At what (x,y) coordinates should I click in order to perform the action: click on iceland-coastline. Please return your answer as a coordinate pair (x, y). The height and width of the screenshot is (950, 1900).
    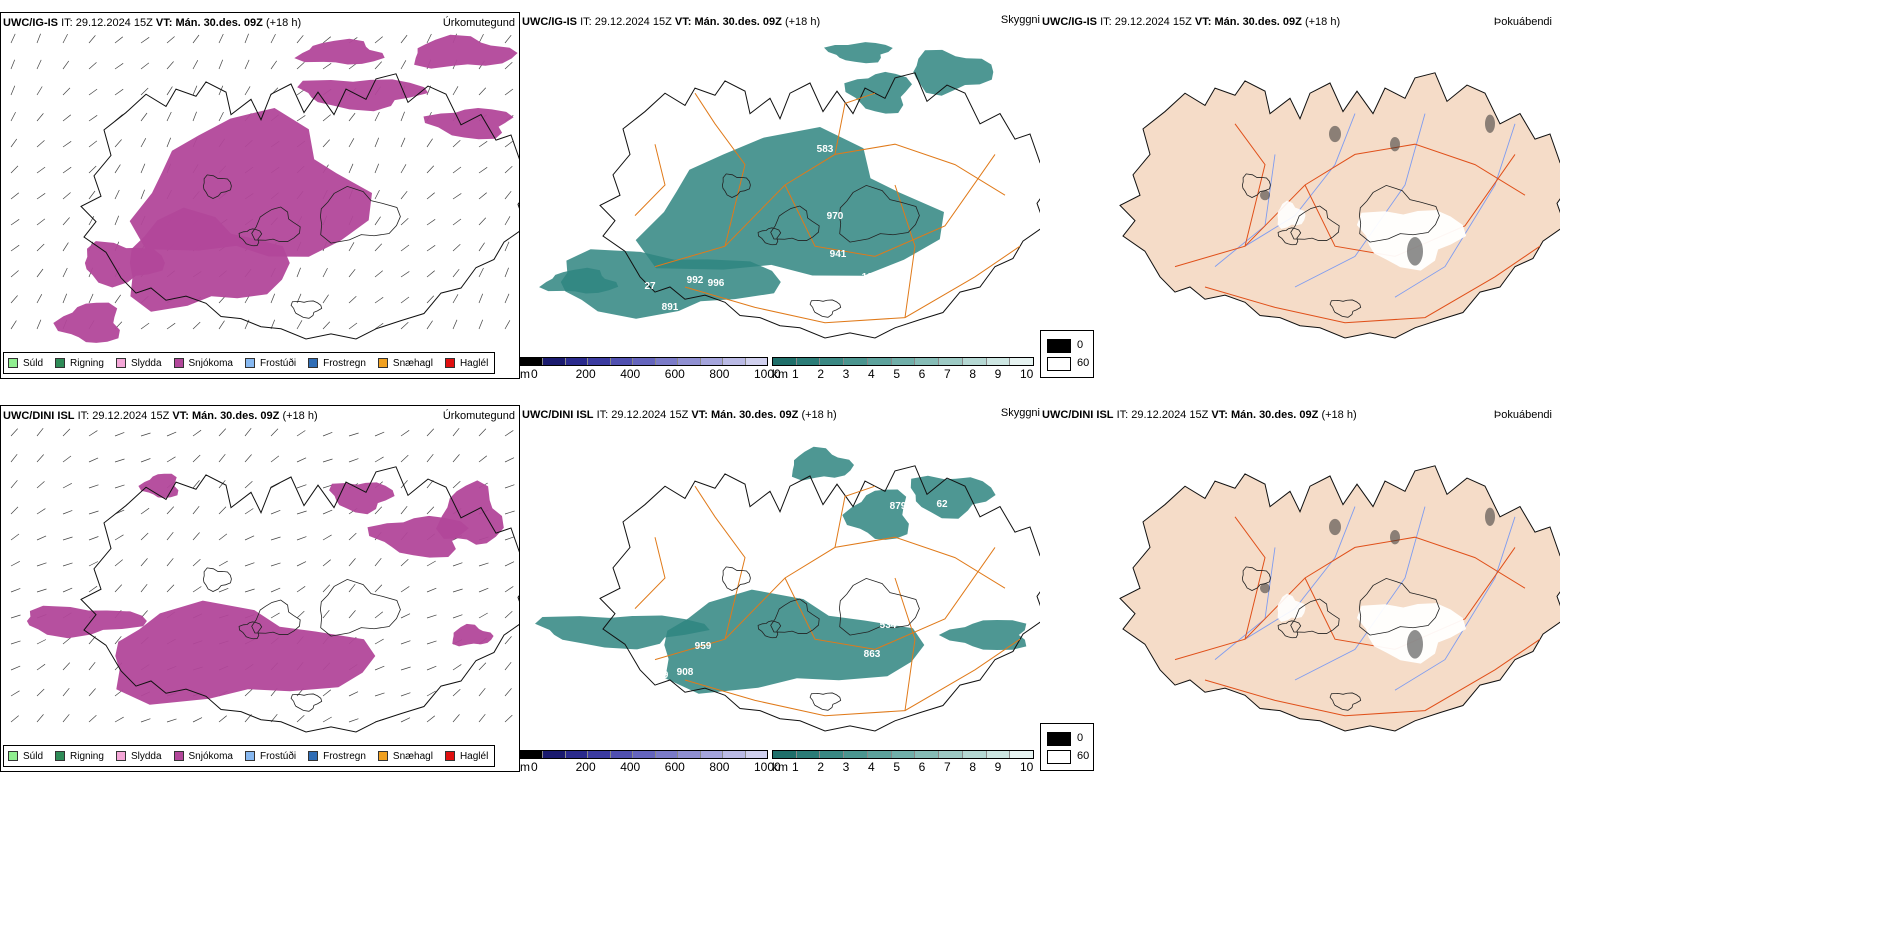
    Looking at the image, I should click on (819, 205).